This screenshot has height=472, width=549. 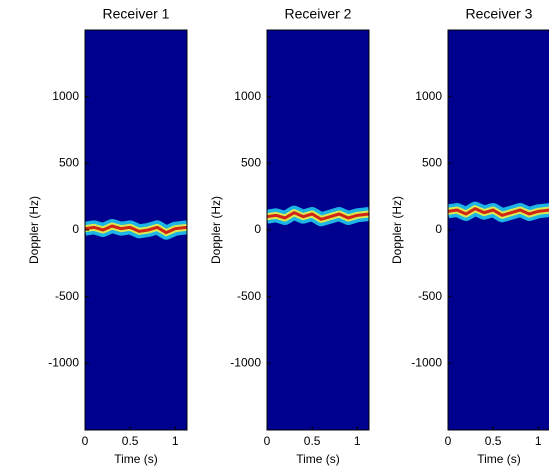 I want to click on chart-title: Receiver 3, so click(x=499, y=14).